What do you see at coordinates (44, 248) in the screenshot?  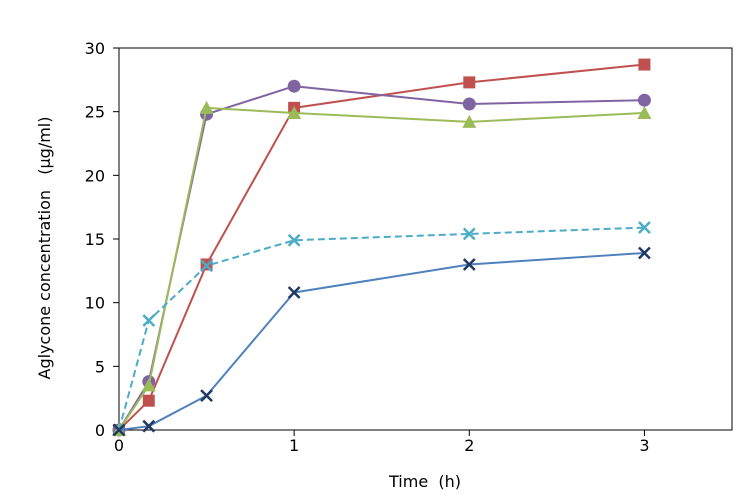 I see `y-axis-title: Aglycone concentration (μg/ml)` at bounding box center [44, 248].